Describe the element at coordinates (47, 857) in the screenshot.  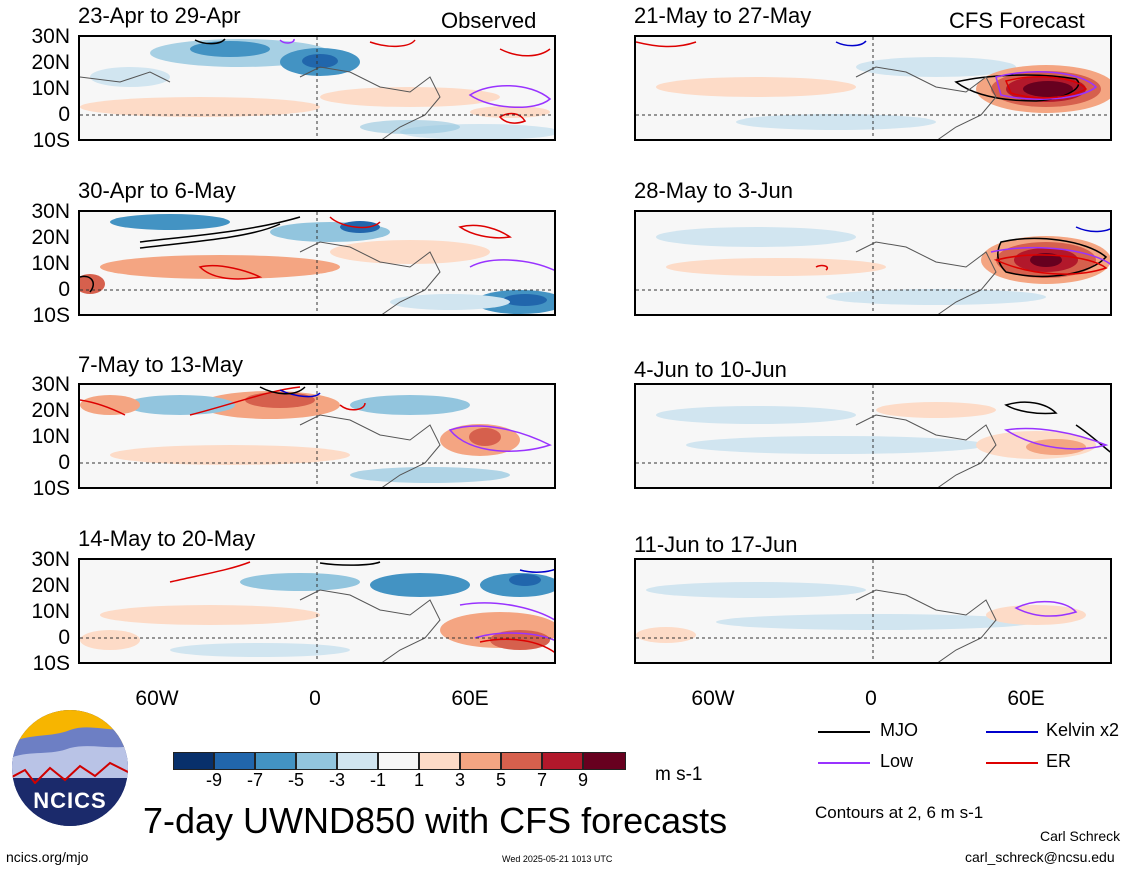
I see `site-url: ncics.org/mjo` at that location.